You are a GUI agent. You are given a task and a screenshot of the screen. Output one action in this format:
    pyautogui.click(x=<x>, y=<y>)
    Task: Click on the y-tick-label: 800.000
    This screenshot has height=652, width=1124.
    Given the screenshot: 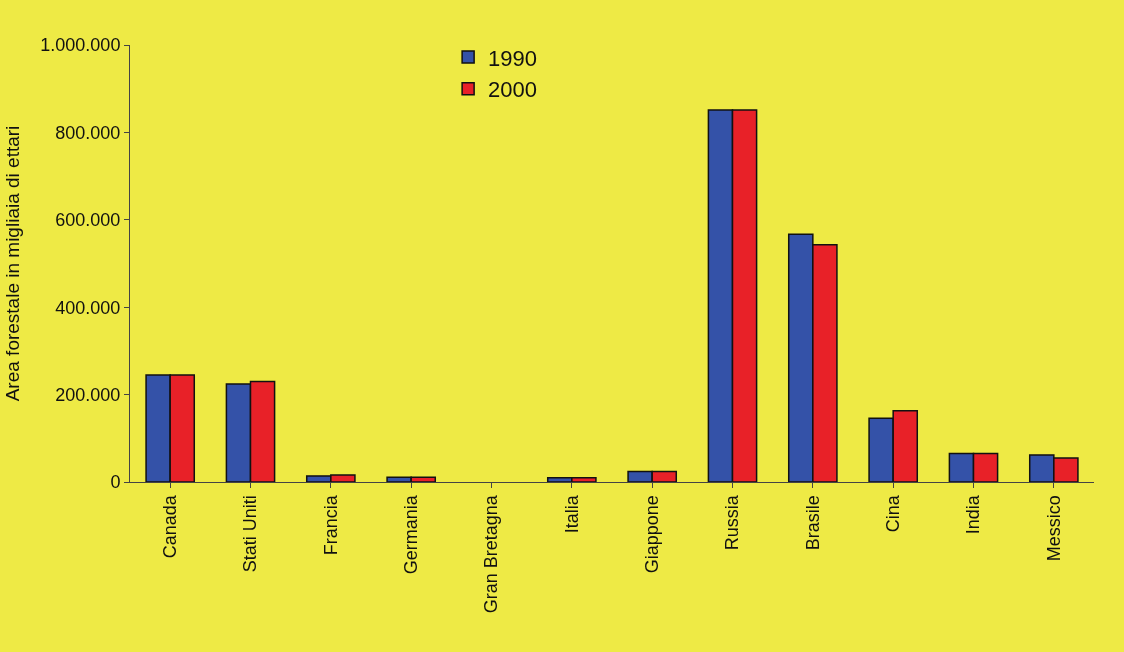 What is the action you would take?
    pyautogui.click(x=88, y=132)
    